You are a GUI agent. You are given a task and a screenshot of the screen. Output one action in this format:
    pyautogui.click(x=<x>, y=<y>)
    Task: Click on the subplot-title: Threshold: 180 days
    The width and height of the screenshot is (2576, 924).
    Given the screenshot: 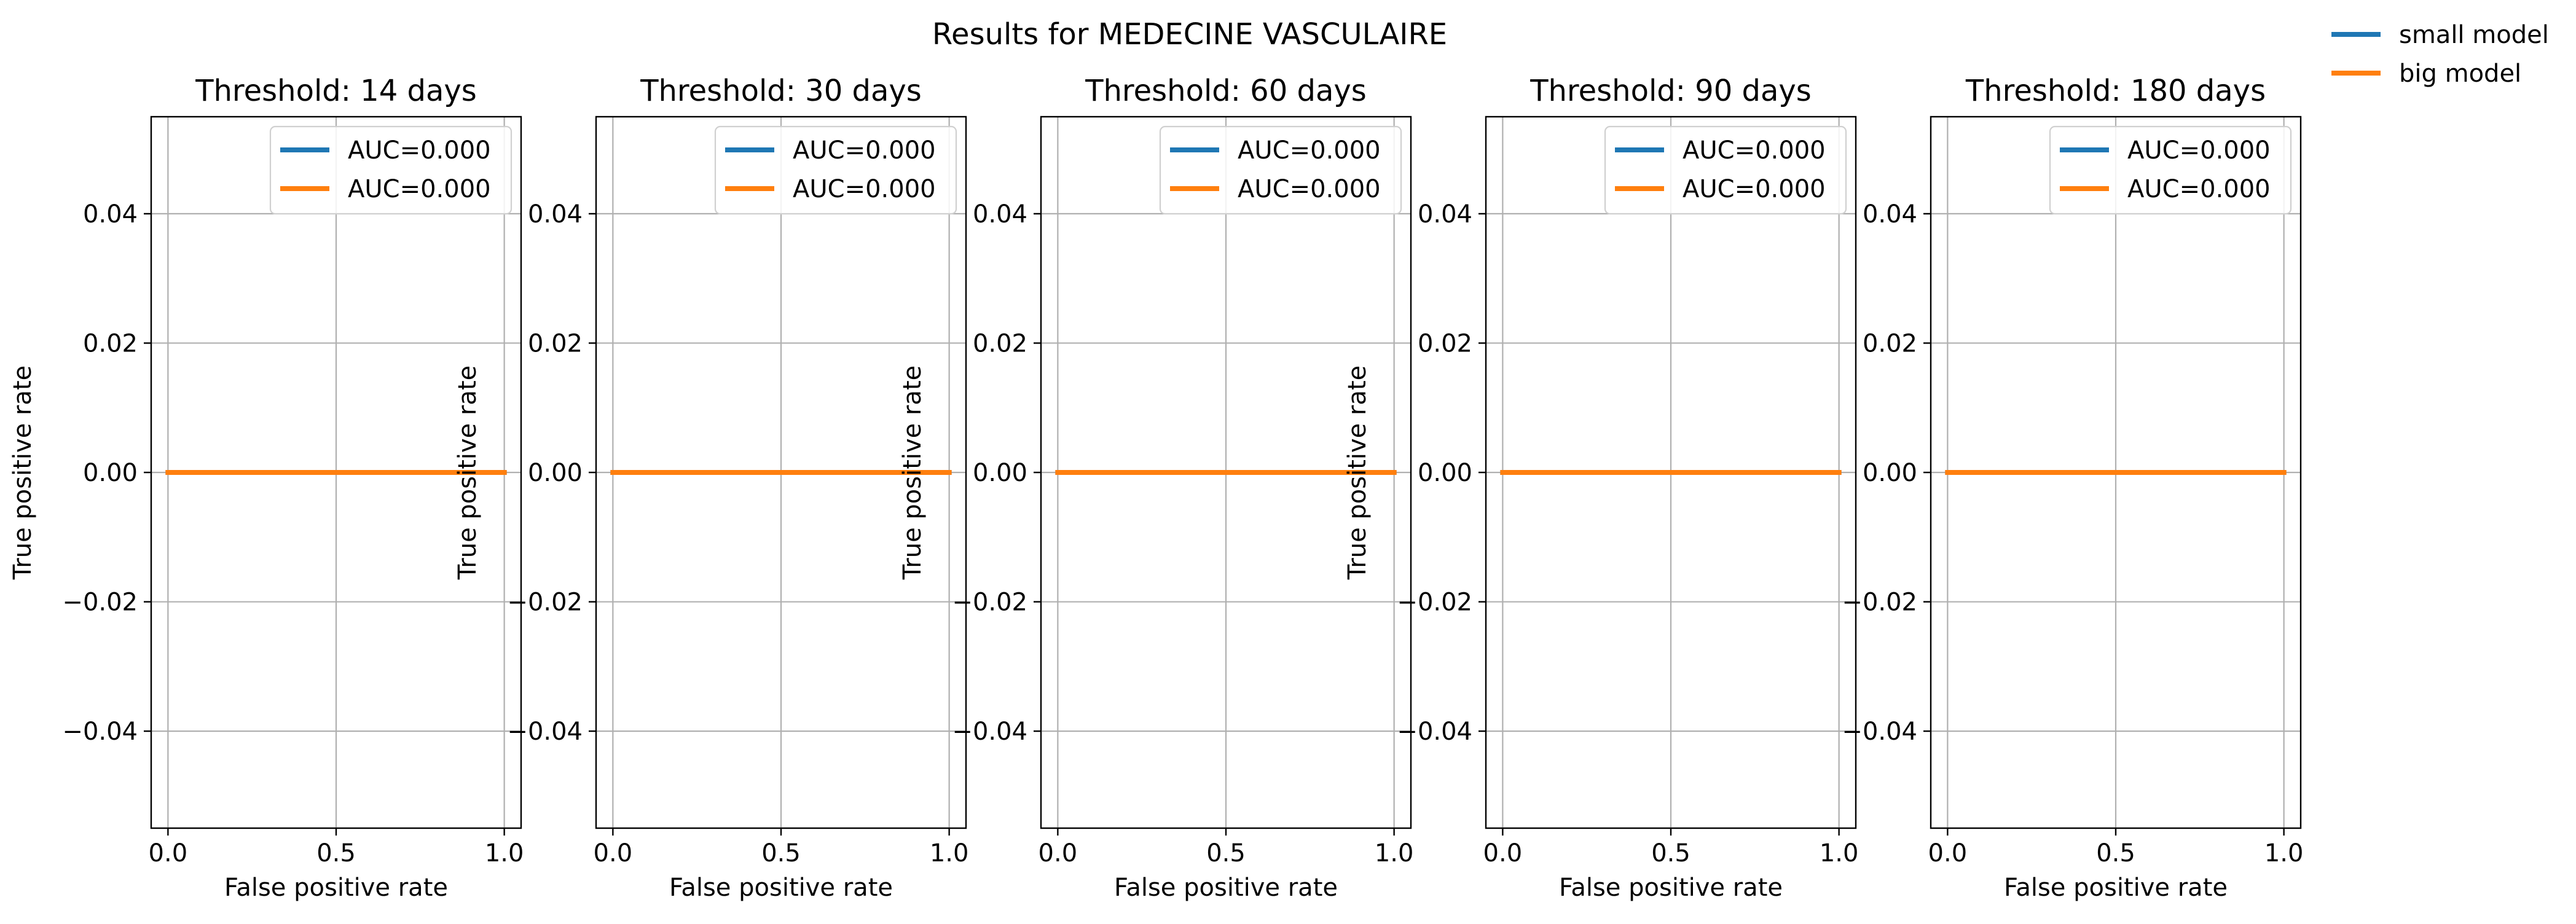 What is the action you would take?
    pyautogui.click(x=2115, y=91)
    